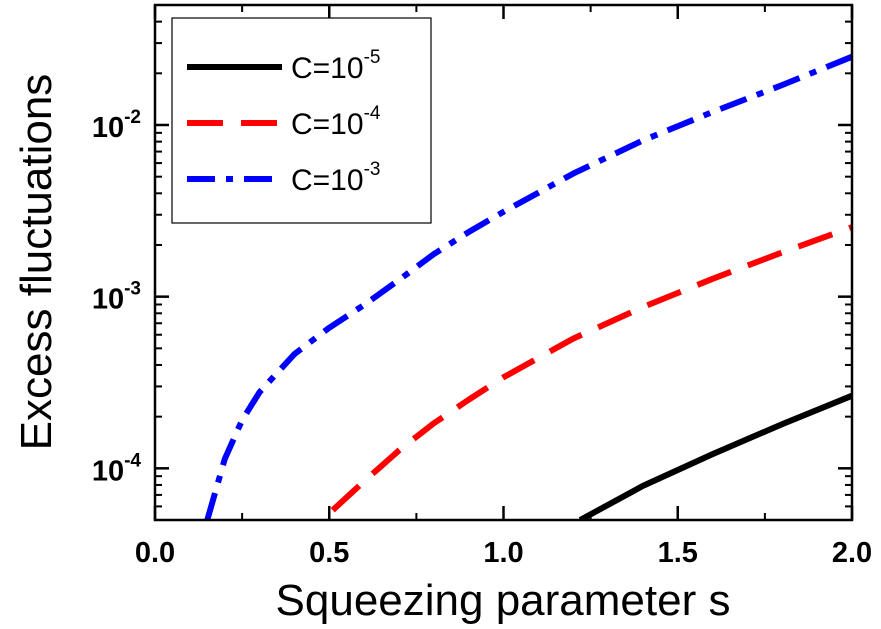  Describe the element at coordinates (284, 122) in the screenshot. I see `legend-items: C=10-5 C=10-4 C=10-3` at that location.